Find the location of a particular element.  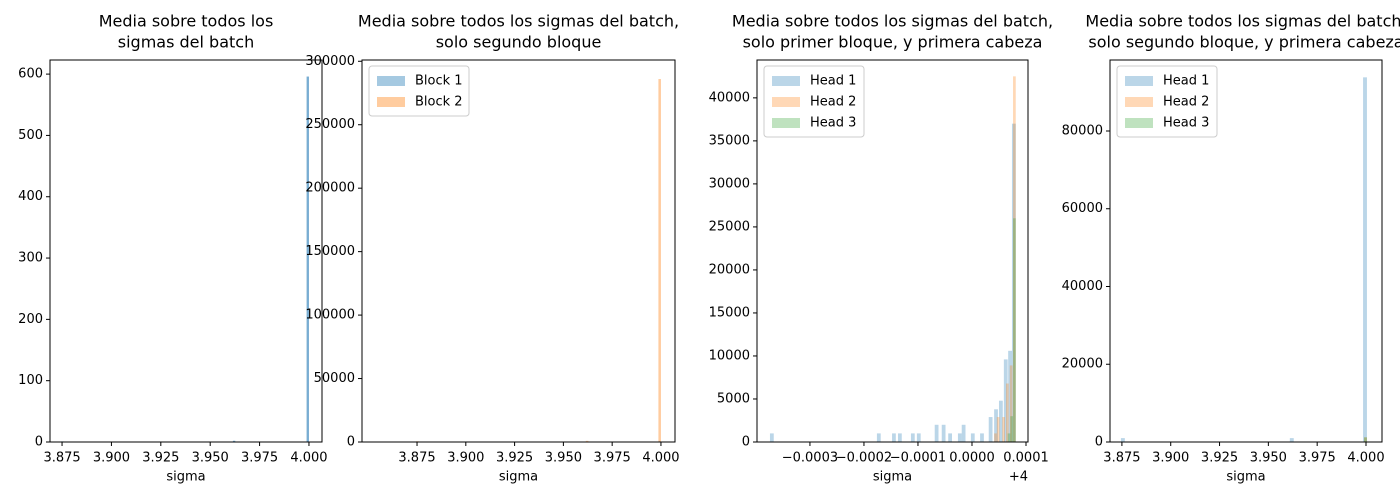

y-tick-label: 200 is located at coordinates (30, 319).